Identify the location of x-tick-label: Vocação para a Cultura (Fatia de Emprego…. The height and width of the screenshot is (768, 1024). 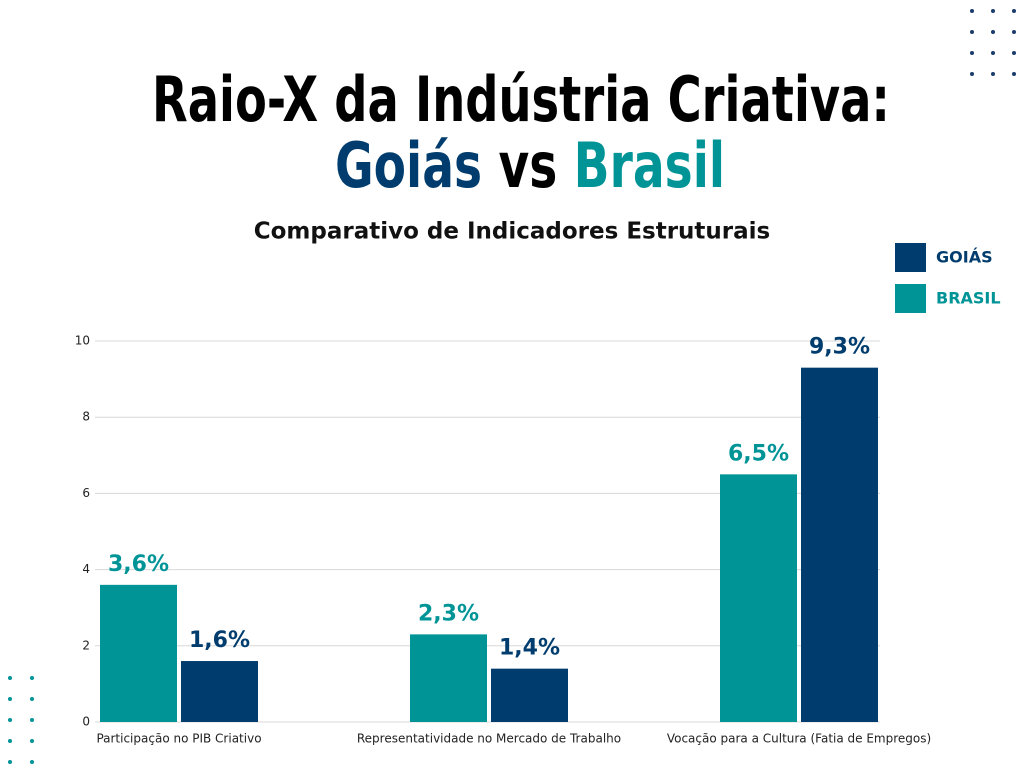
(799, 739).